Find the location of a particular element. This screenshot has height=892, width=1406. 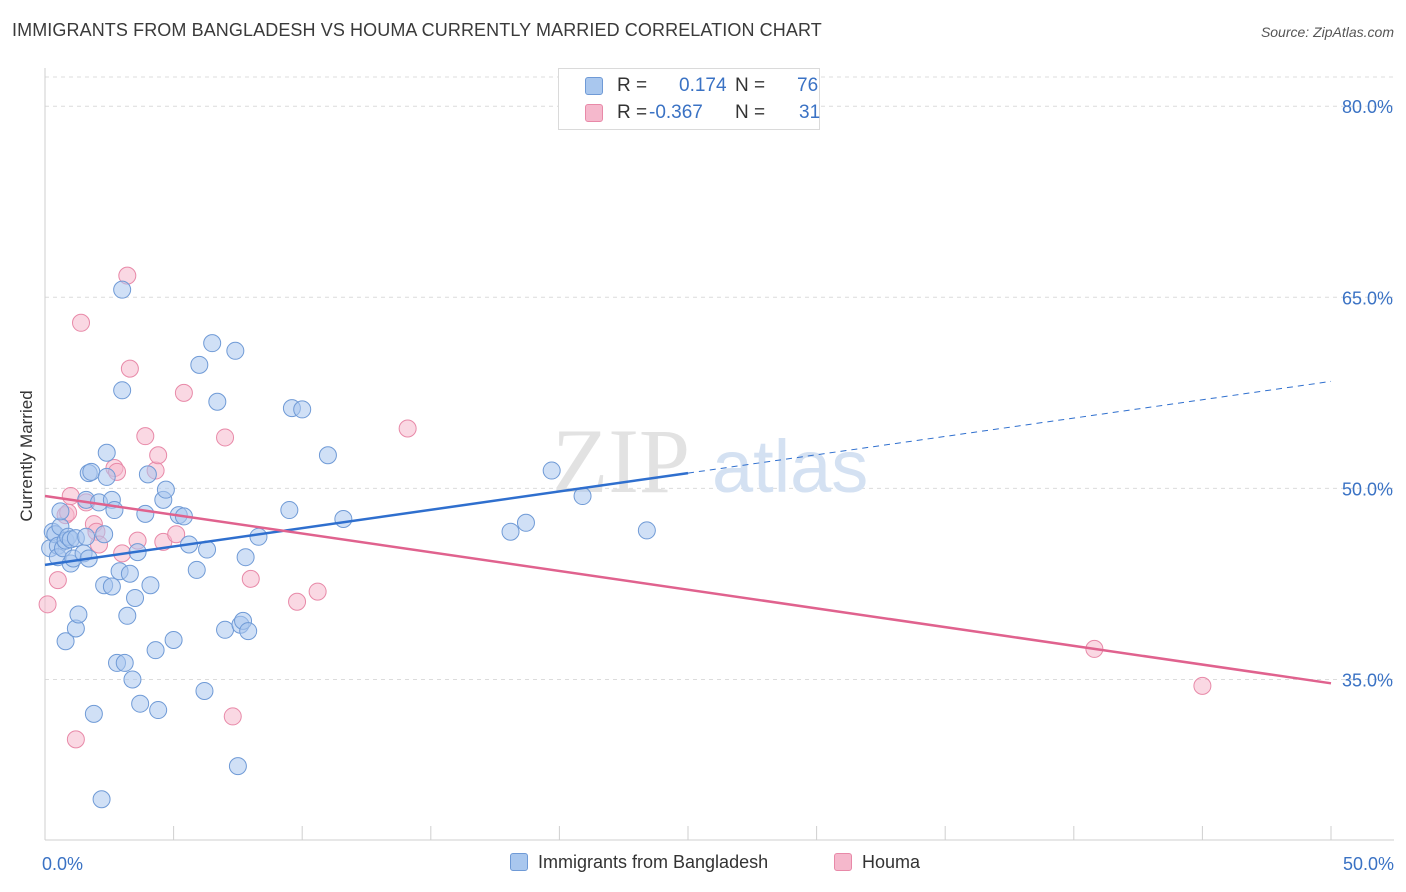

houma-legend-swatch is located at coordinates (843, 862).